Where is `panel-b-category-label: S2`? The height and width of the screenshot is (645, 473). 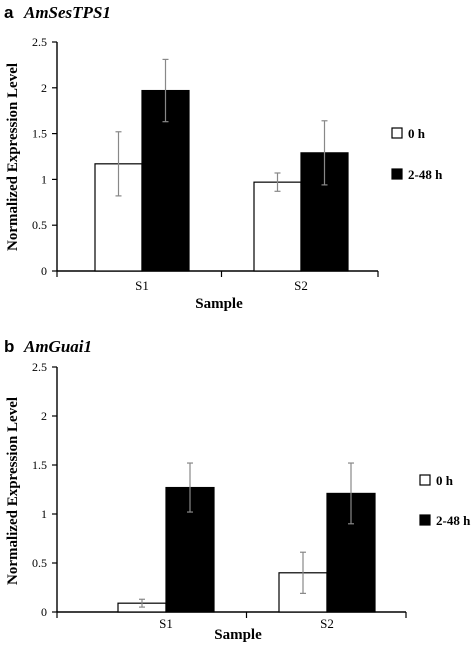 panel-b-category-label: S2 is located at coordinates (327, 623).